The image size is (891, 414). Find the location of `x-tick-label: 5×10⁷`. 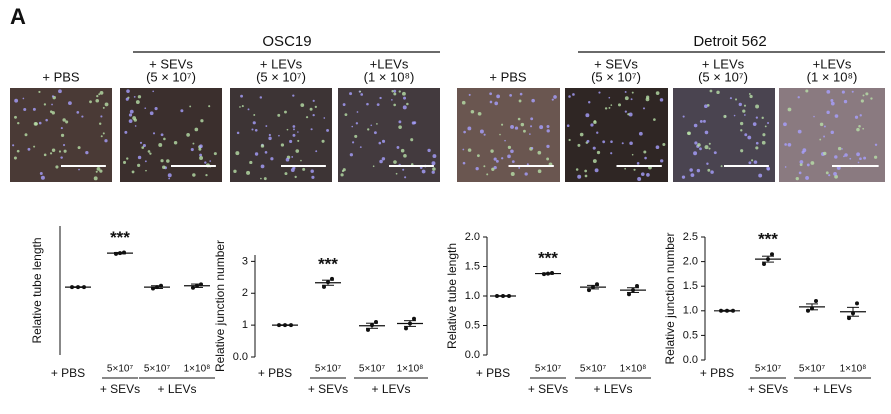

x-tick-label: 5×10⁷ is located at coordinates (593, 369).